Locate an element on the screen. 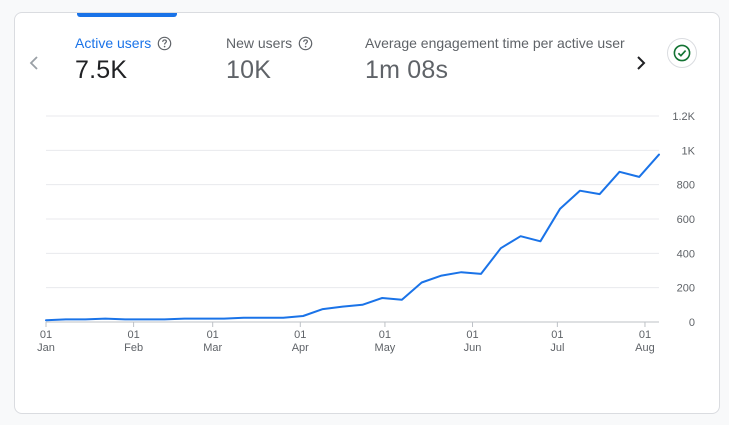 This screenshot has width=729, height=425. x-tick-month: Jul is located at coordinates (557, 348).